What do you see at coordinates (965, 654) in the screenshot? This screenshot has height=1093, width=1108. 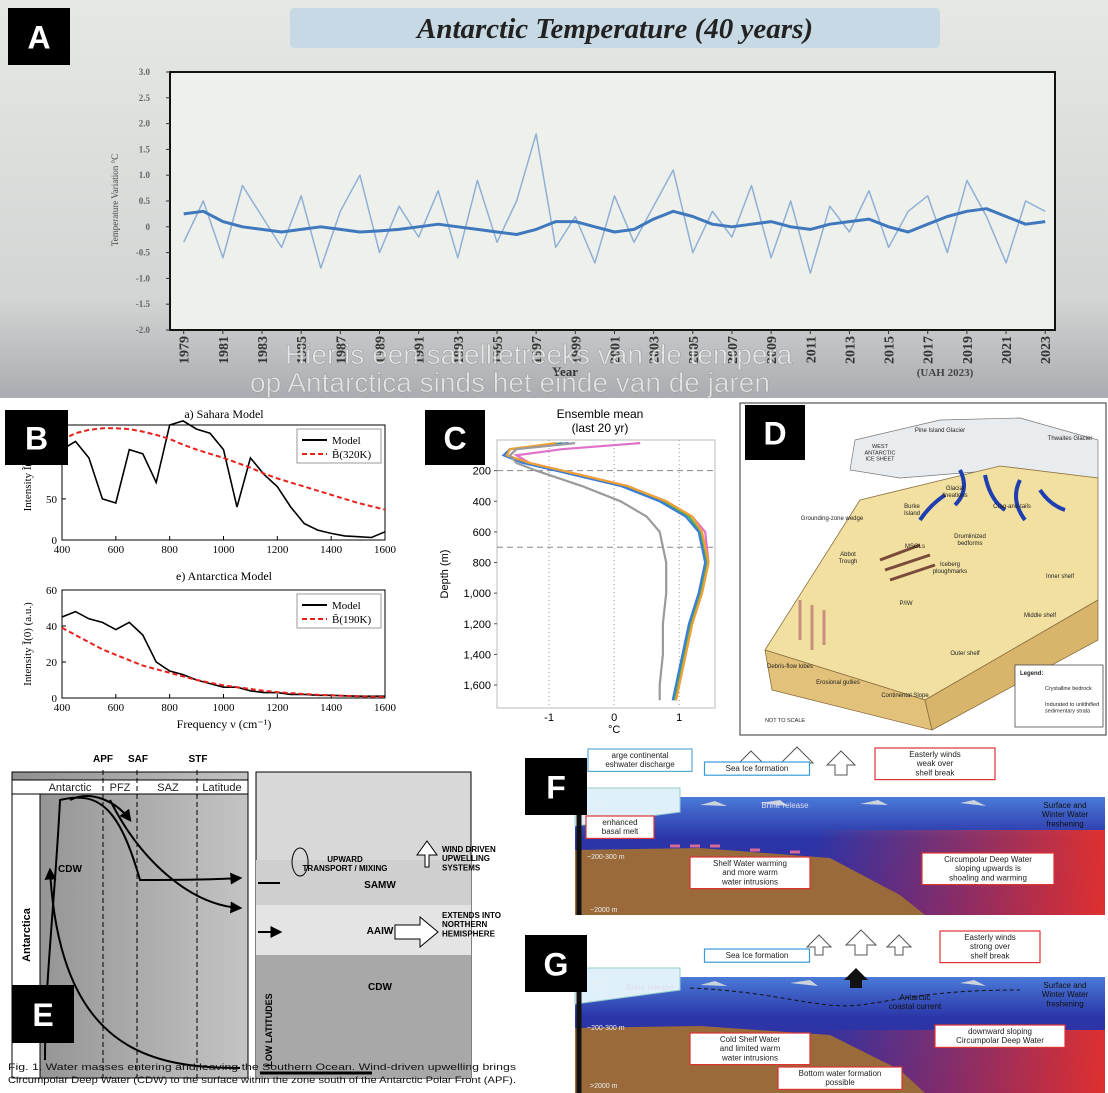 I see `diagram-label: Outer shelf` at bounding box center [965, 654].